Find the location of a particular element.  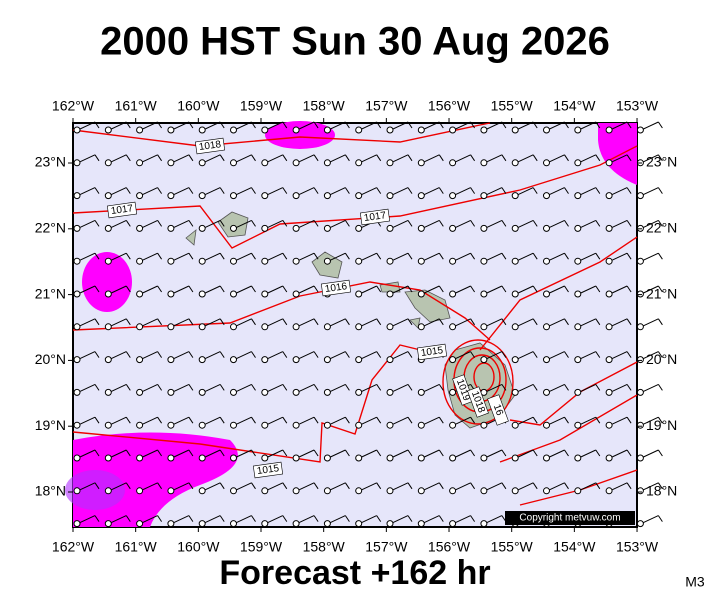

isobar-value: 1016 is located at coordinates (336, 288).